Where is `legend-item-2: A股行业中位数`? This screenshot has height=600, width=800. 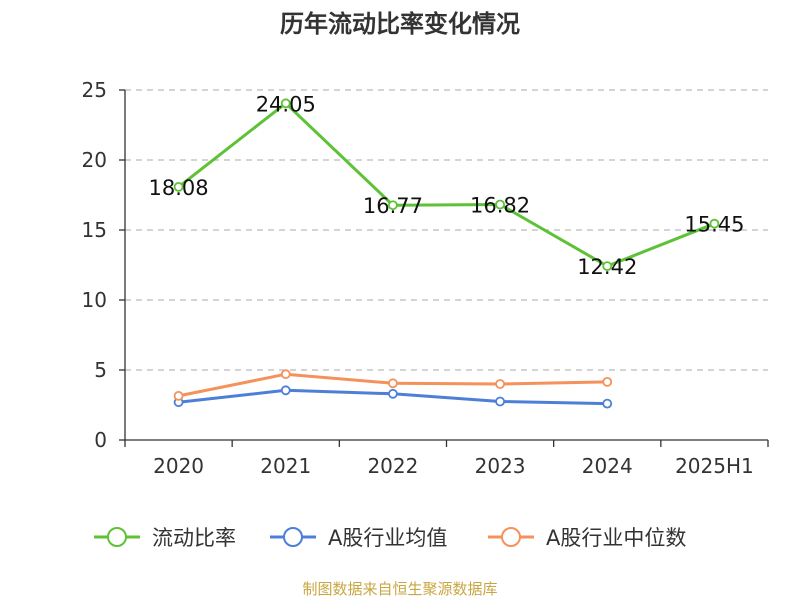 legend-item-2: A股行业中位数 is located at coordinates (587, 538).